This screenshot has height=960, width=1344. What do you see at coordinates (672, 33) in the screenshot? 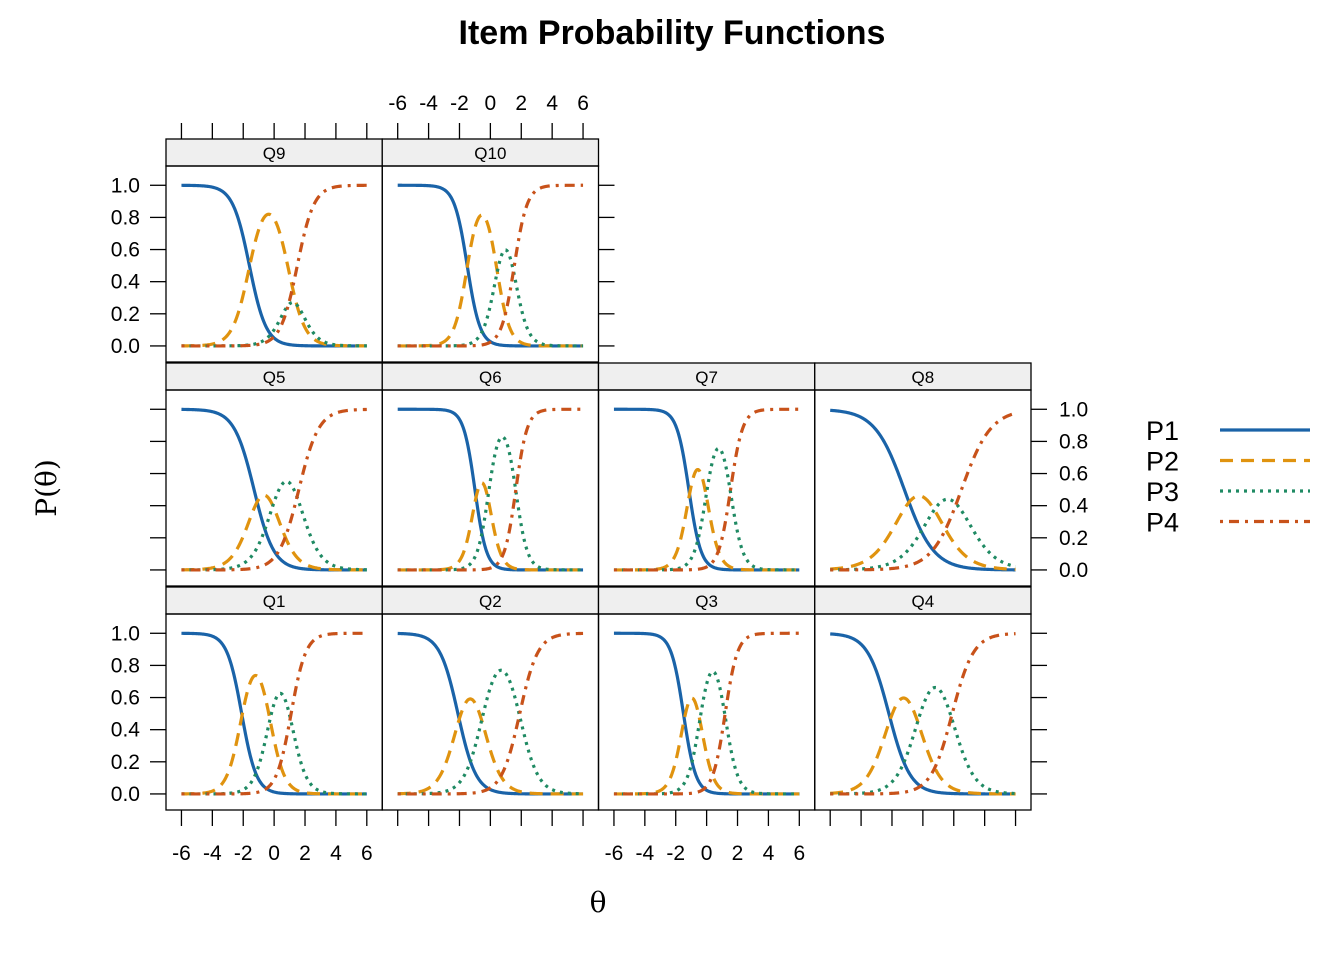
I see `chart-title: Item Probability Functions` at bounding box center [672, 33].